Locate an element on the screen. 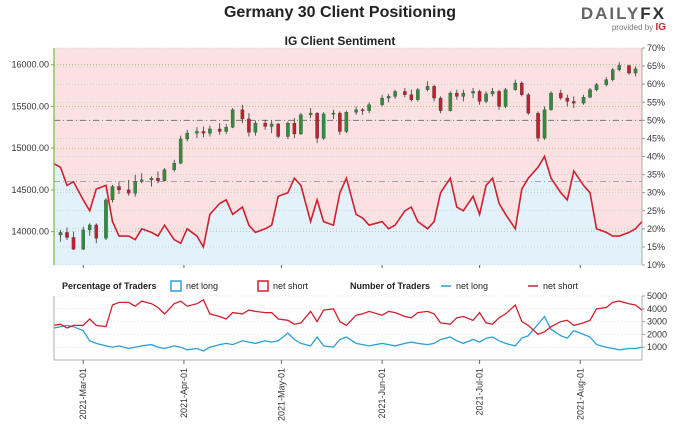 The height and width of the screenshot is (425, 680). x-tick-label: 2021-Apr-01 is located at coordinates (184, 393).